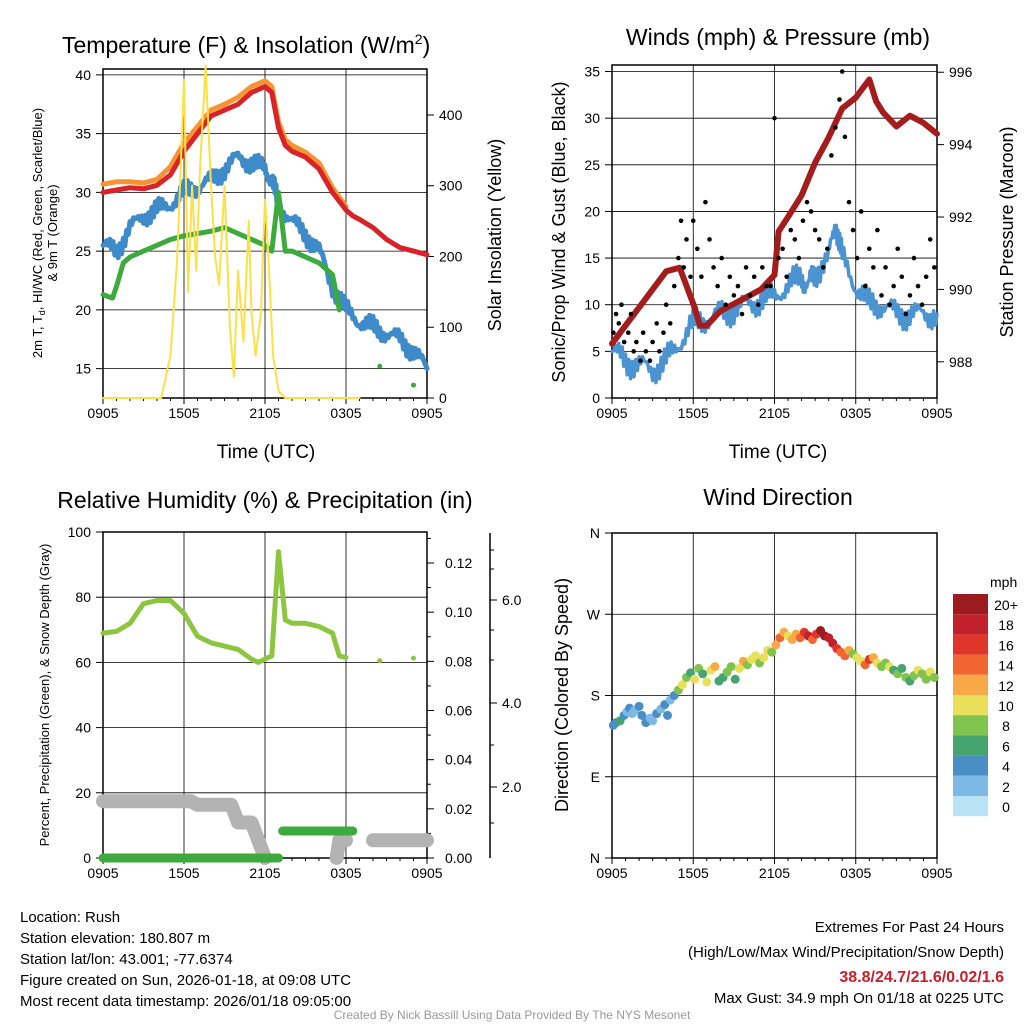 This screenshot has width=1024, height=1024. What do you see at coordinates (774, 304) in the screenshot?
I see `series-wind` at bounding box center [774, 304].